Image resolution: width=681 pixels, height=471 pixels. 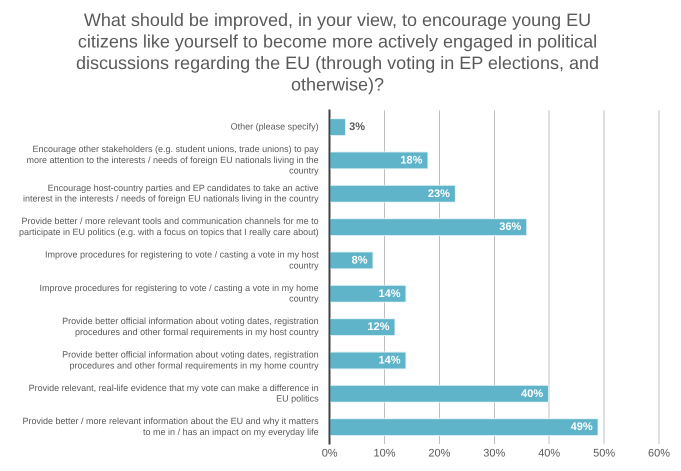 What do you see at coordinates (274, 127) in the screenshot?
I see `y-tick-label: Other (please specify)` at bounding box center [274, 127].